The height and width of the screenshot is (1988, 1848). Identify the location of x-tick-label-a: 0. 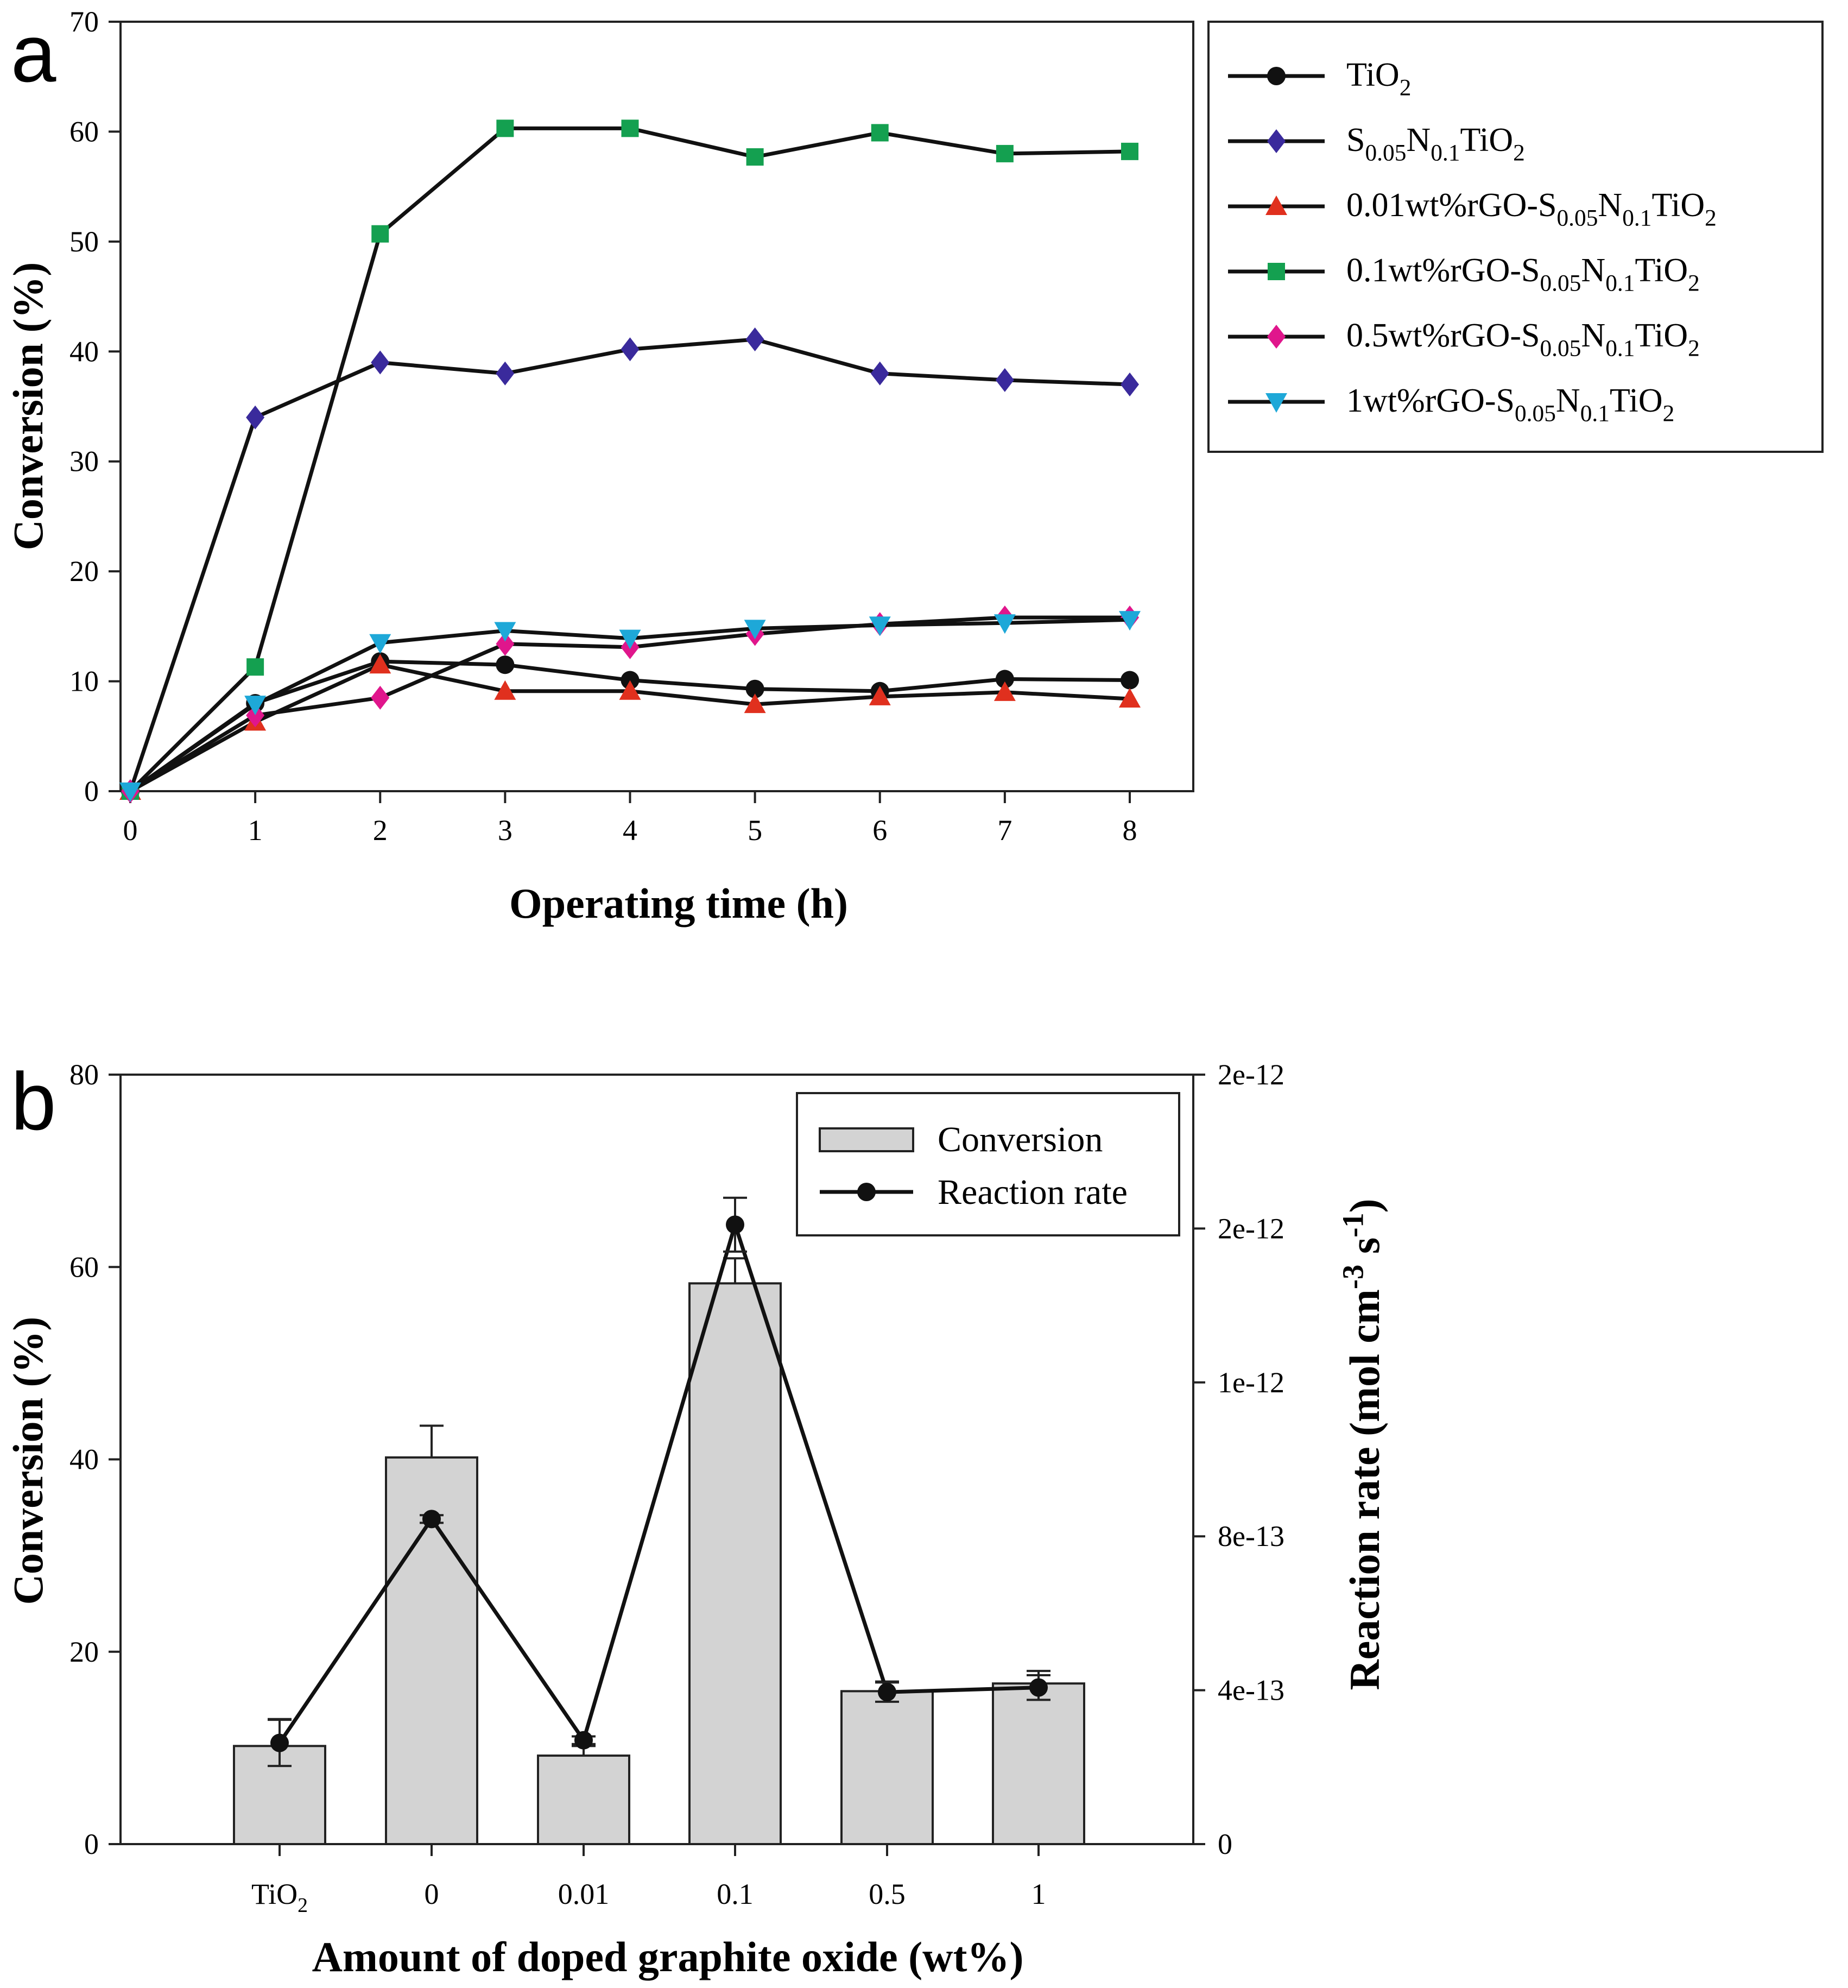
(131, 830).